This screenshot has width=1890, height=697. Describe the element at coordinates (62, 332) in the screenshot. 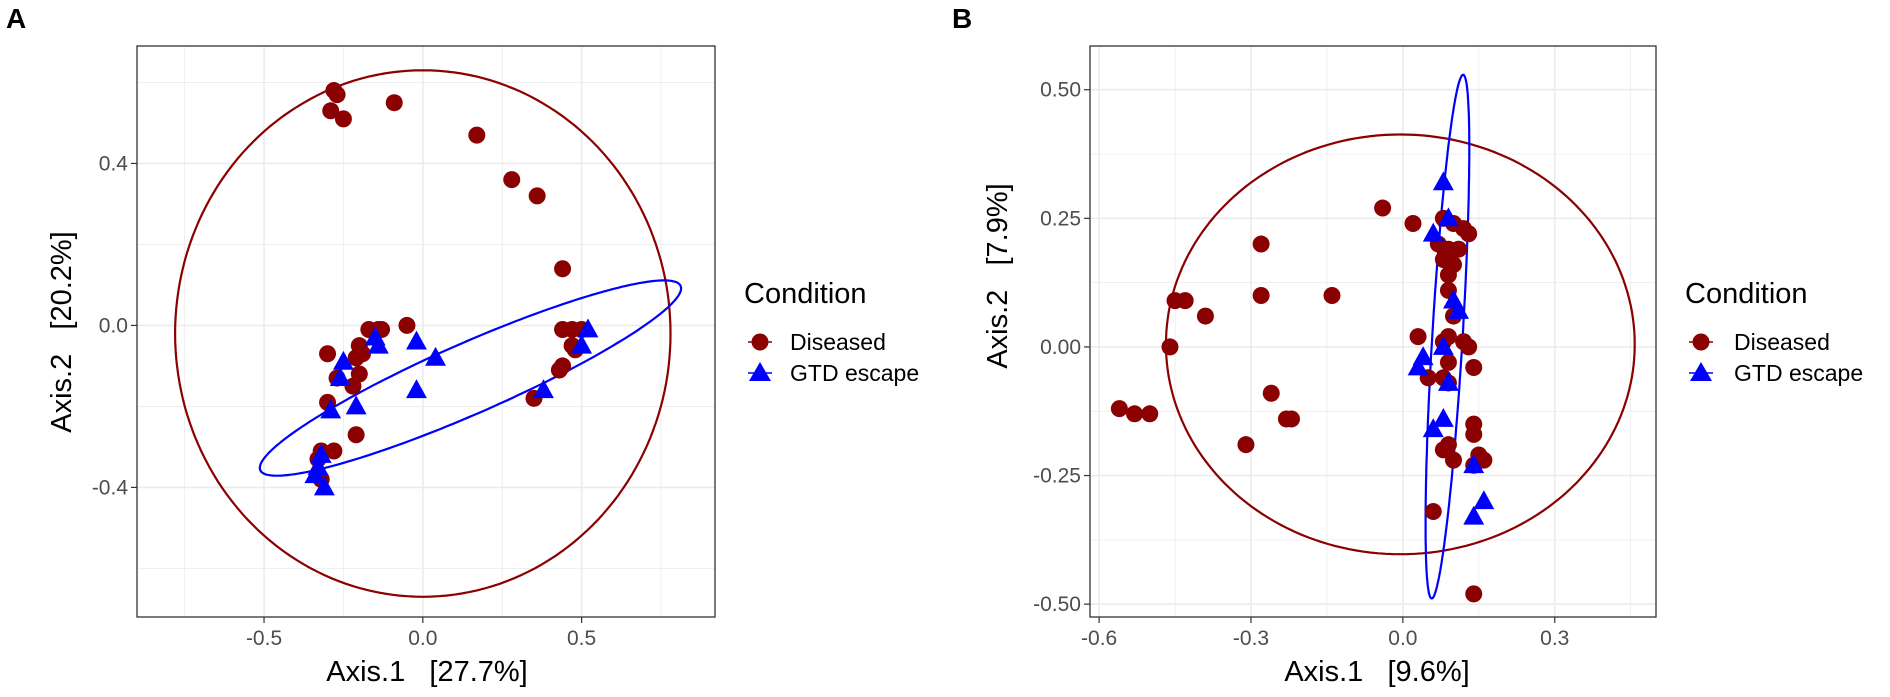

I see `panel-a-y-axis-title: Axis.2 [20.2%]` at that location.